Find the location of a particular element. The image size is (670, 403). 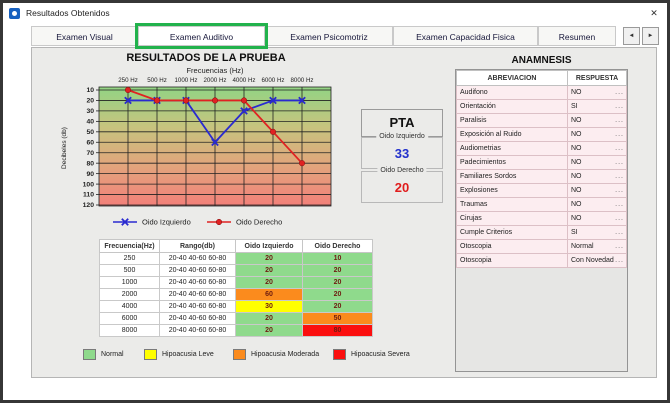

page-title: RESULTADOS DE LA PRUEBA is located at coordinates (206, 58).